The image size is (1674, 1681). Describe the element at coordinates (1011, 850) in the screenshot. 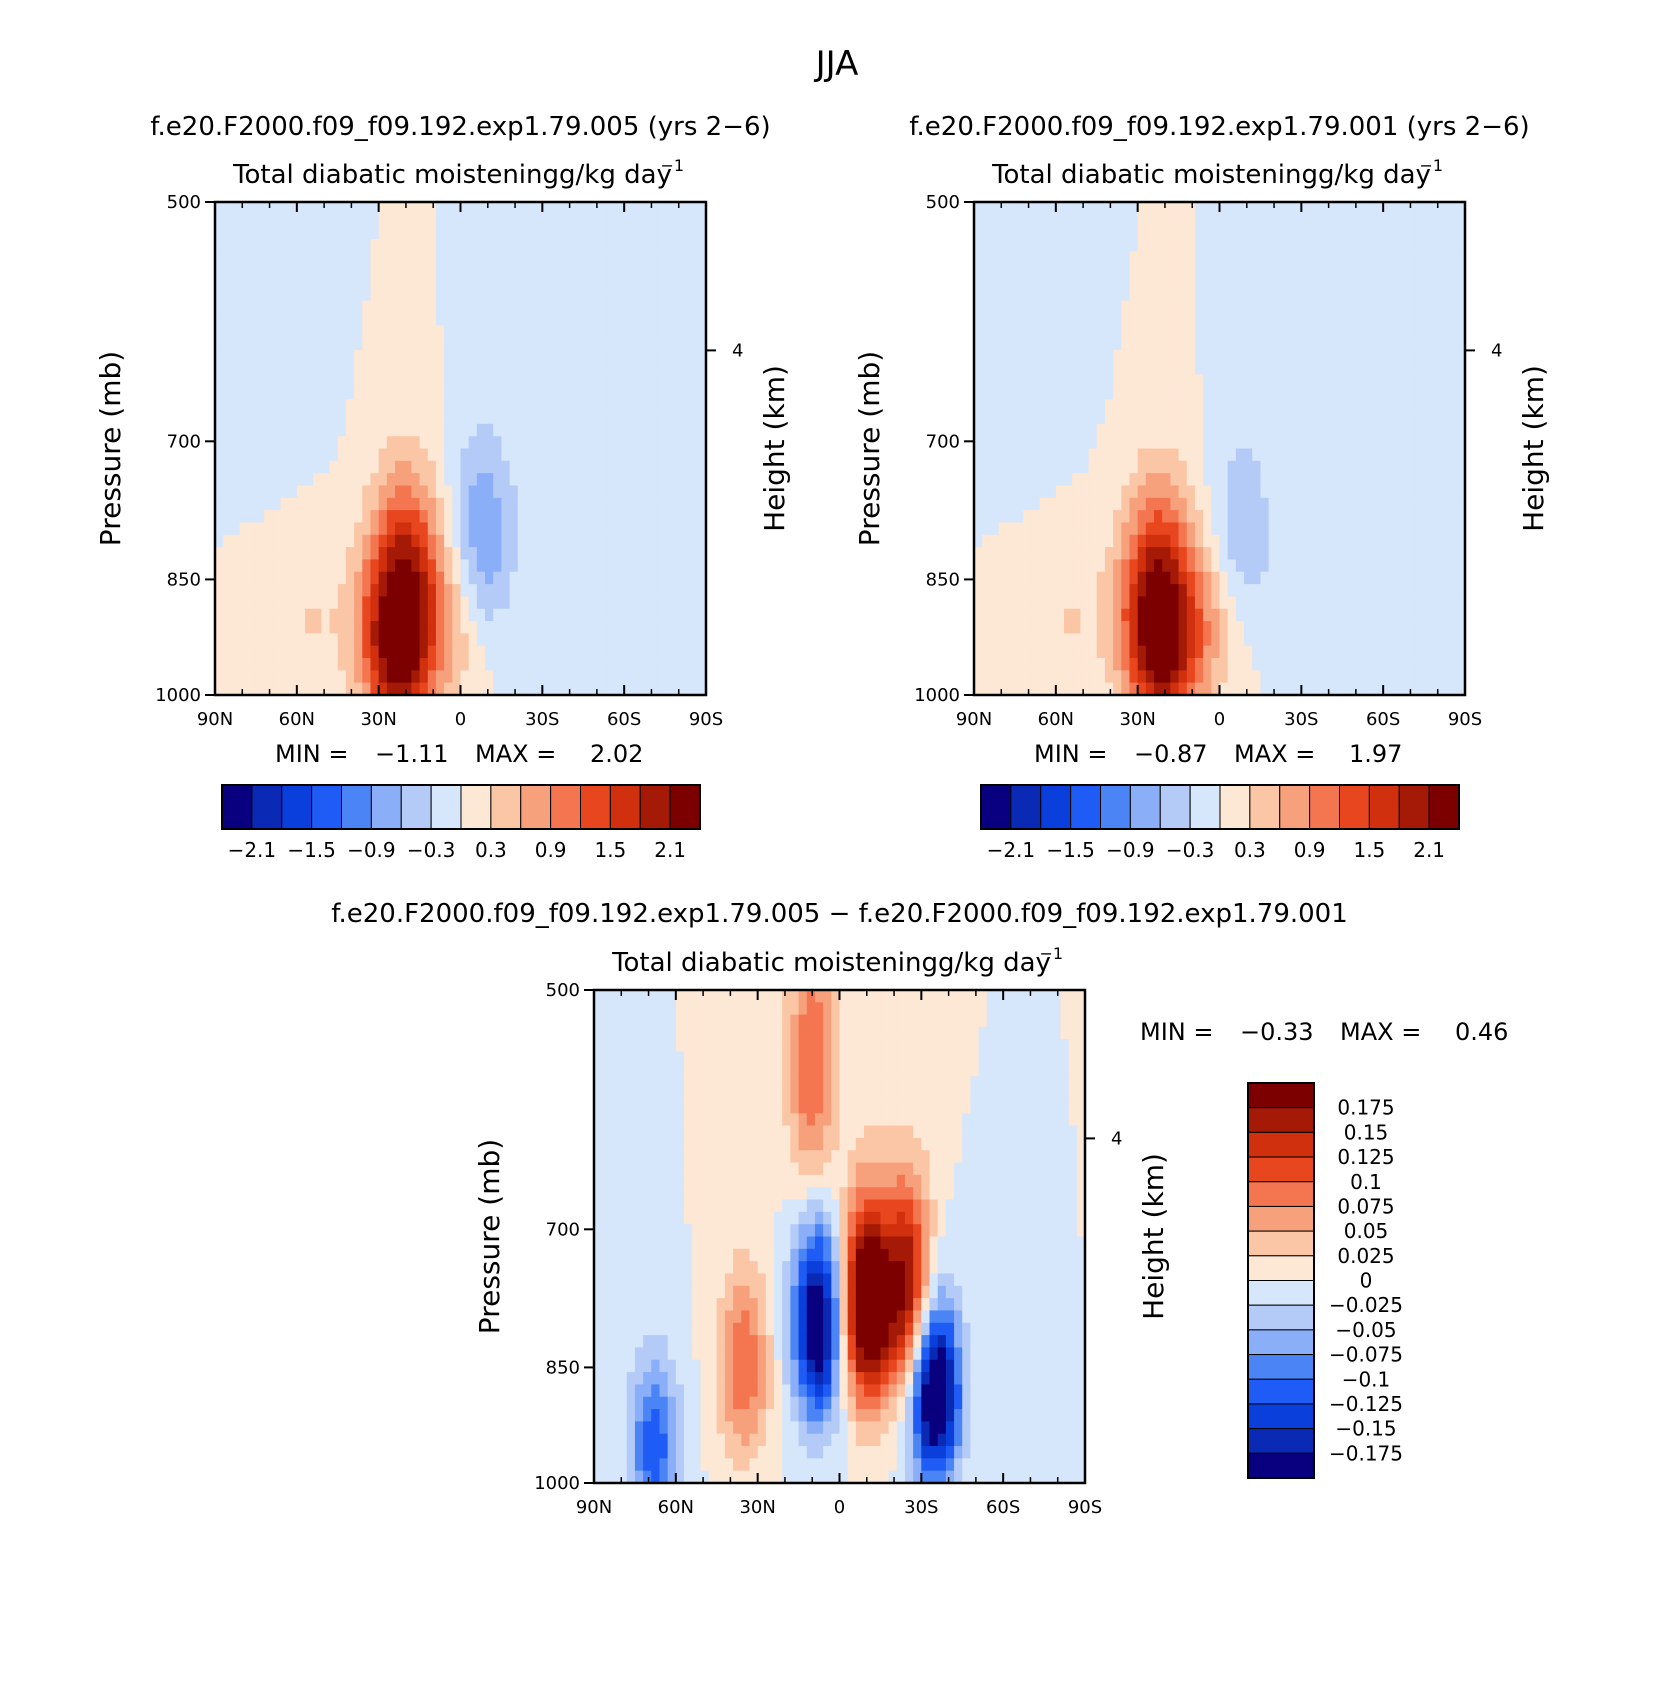

I see `colorbar-label: −2.1` at that location.